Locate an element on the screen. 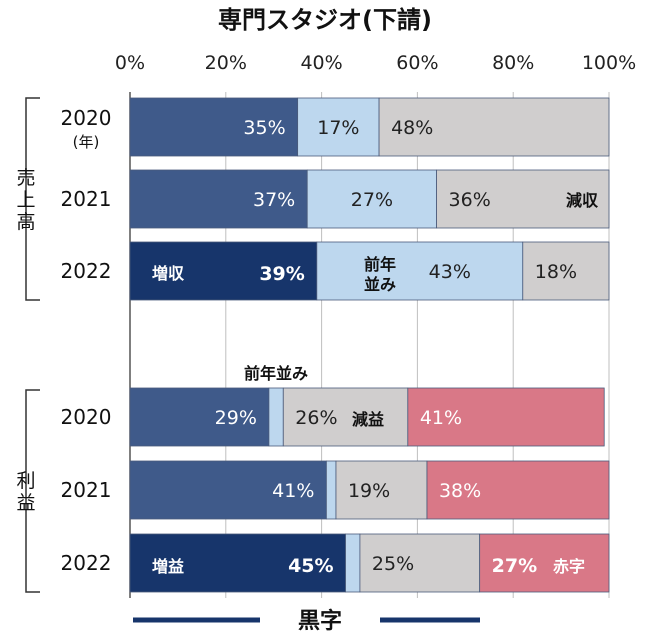 This screenshot has width=651, height=640. legend-label: 黒字 is located at coordinates (320, 621).